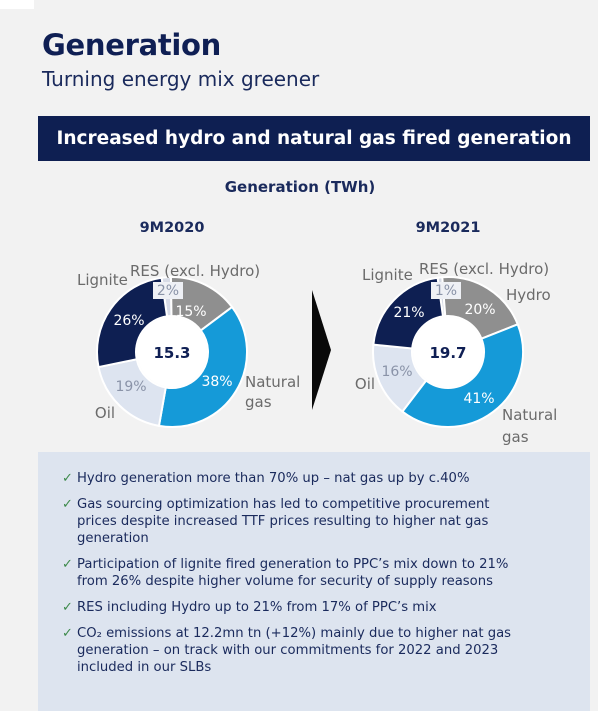 The image size is (598, 711). I want to click on percent-label: 20%, so click(479, 310).